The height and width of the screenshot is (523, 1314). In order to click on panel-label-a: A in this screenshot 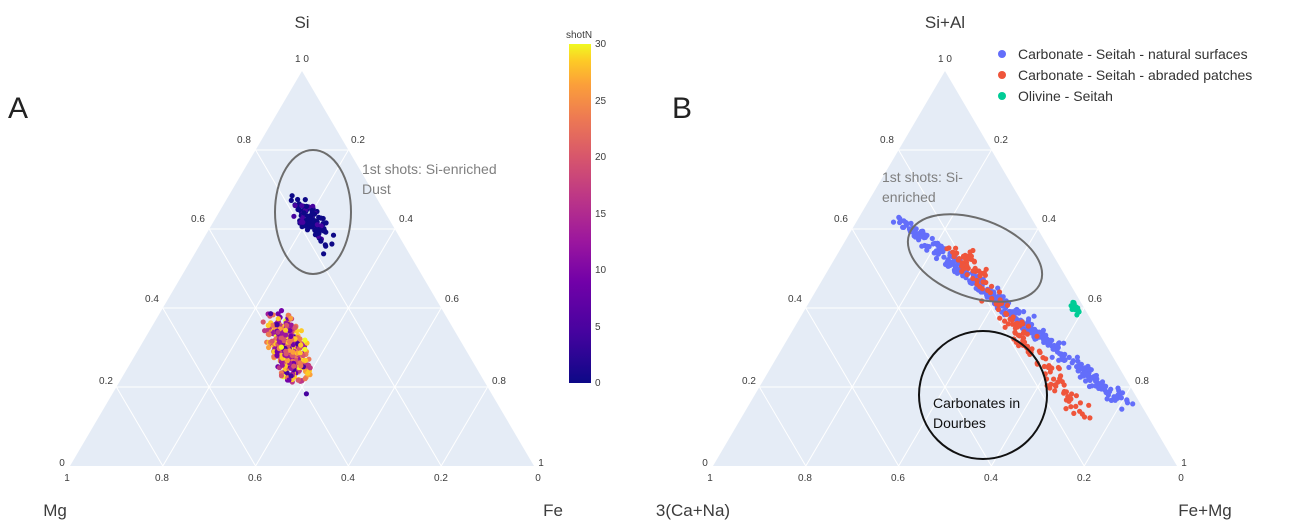, I will do `click(18, 108)`.